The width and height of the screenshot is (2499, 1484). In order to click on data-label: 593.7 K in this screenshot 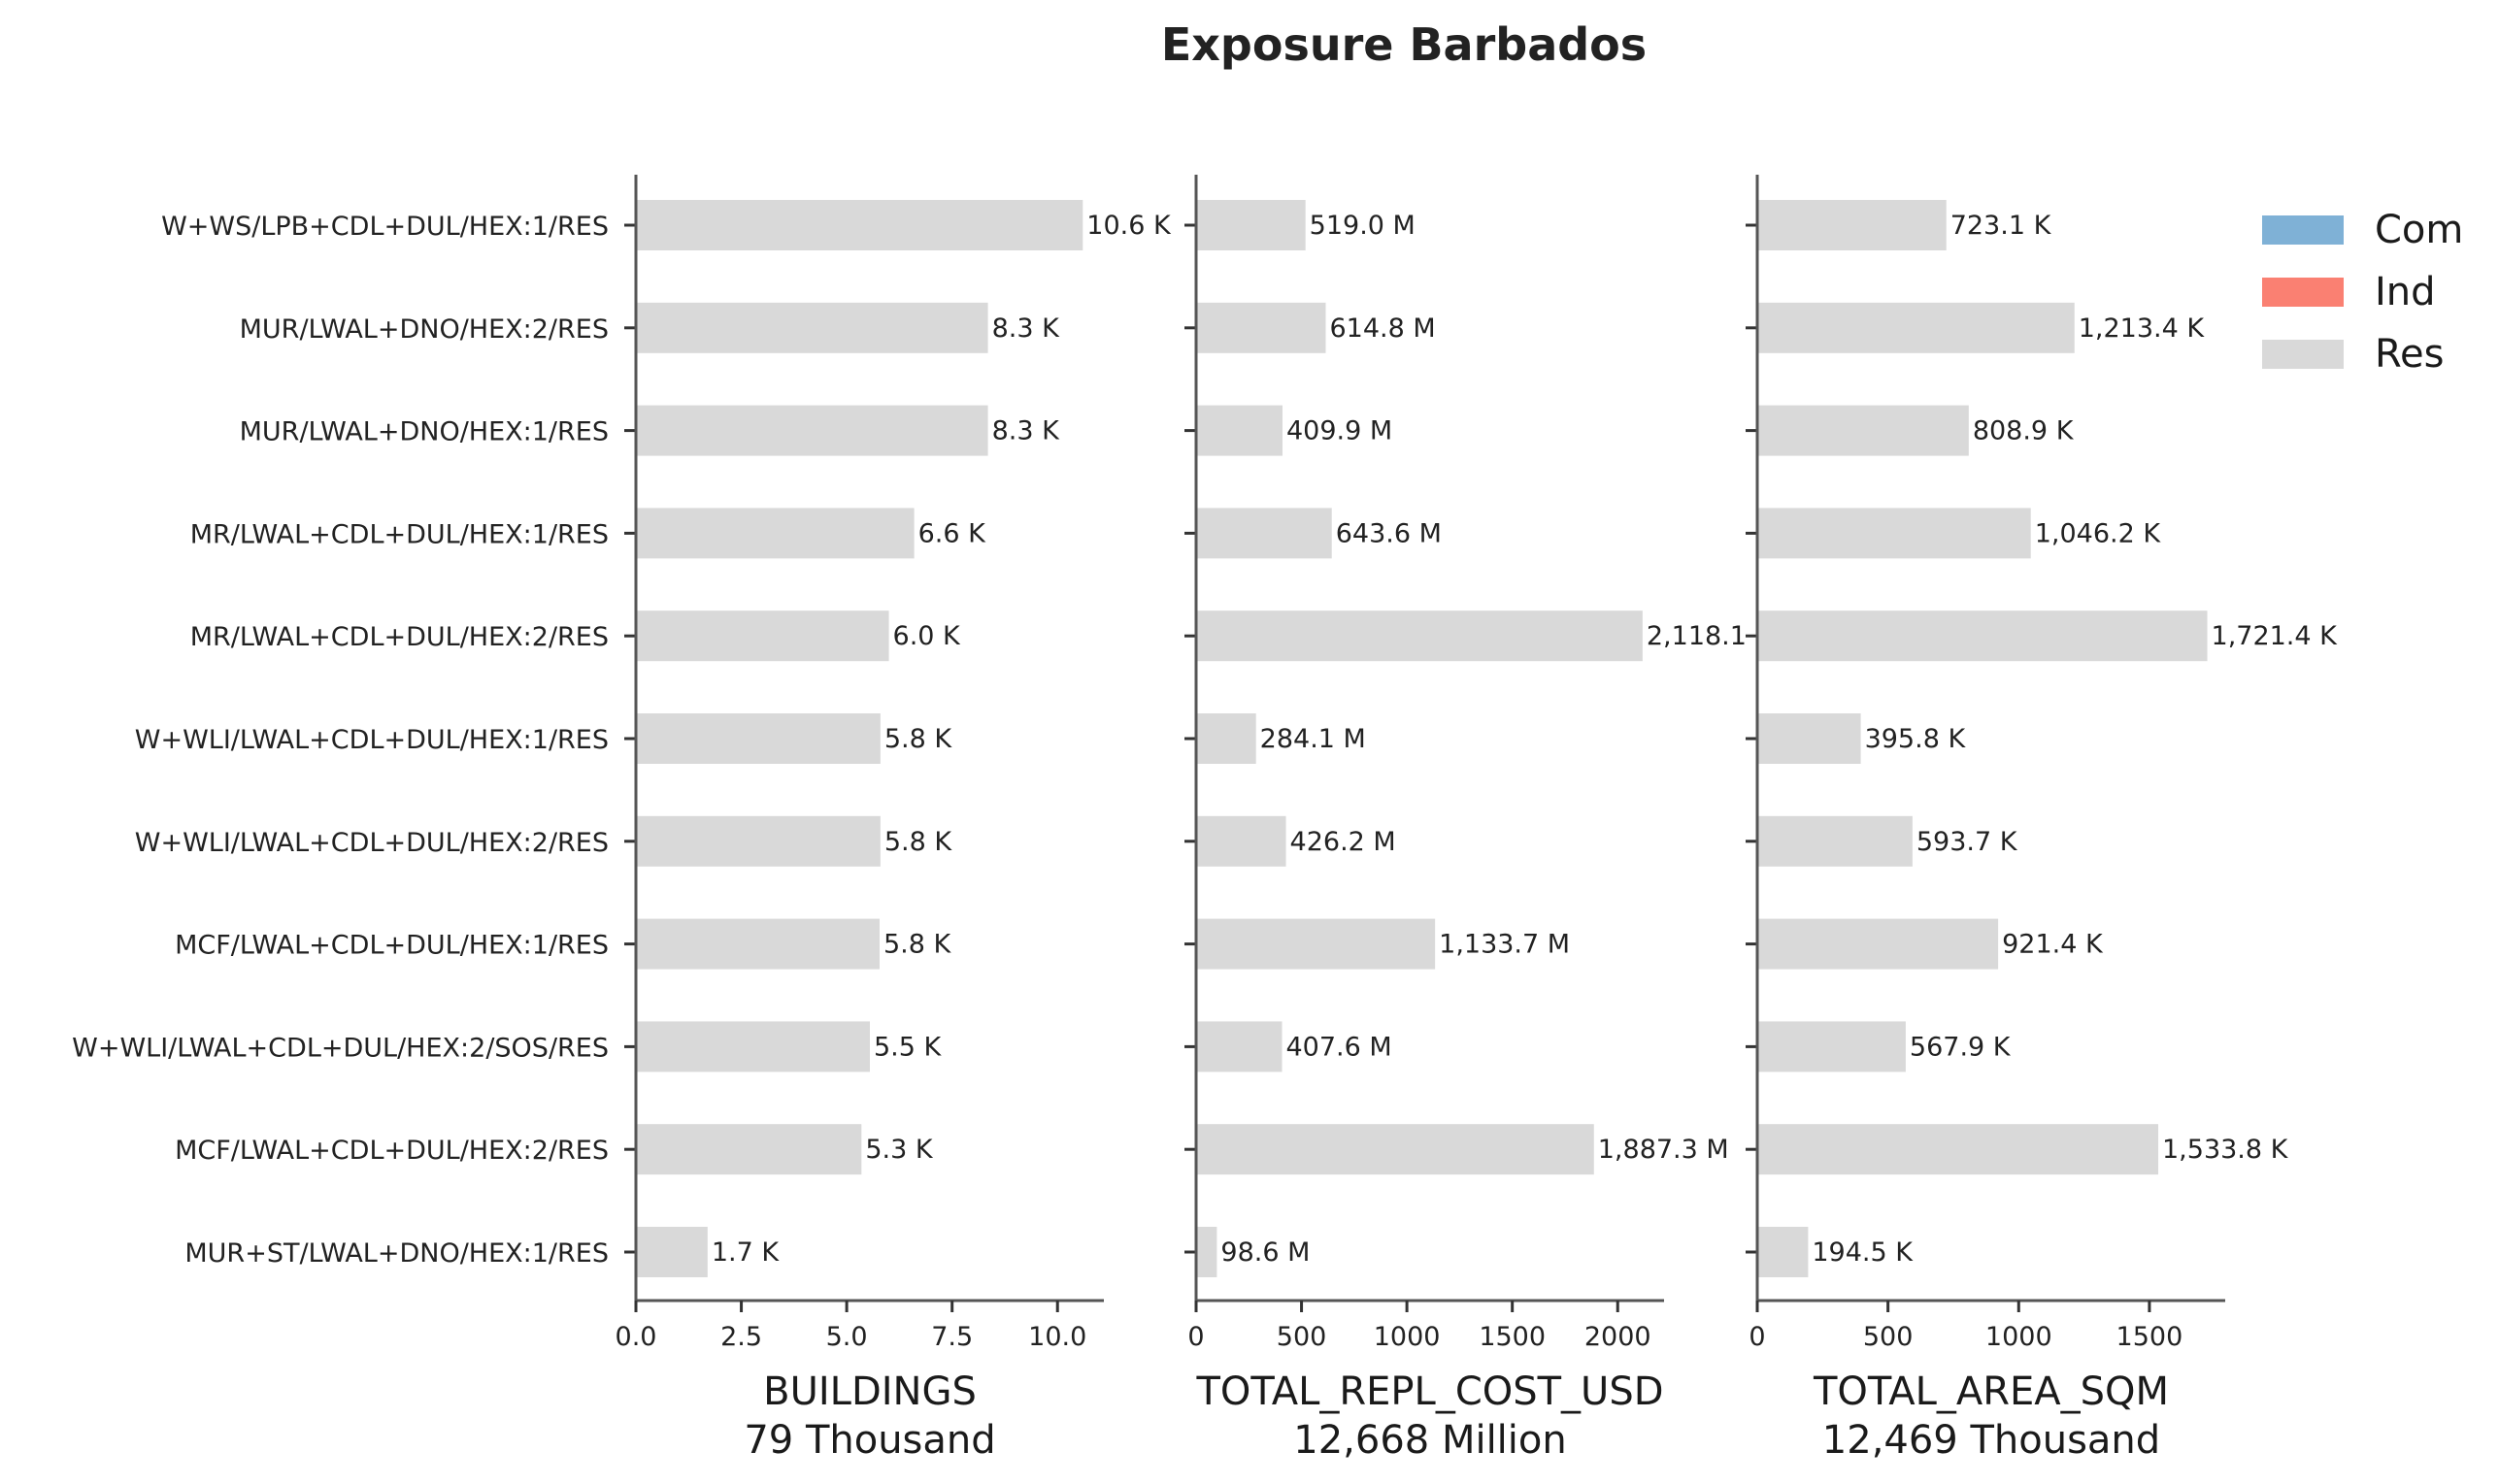, I will do `click(1967, 842)`.